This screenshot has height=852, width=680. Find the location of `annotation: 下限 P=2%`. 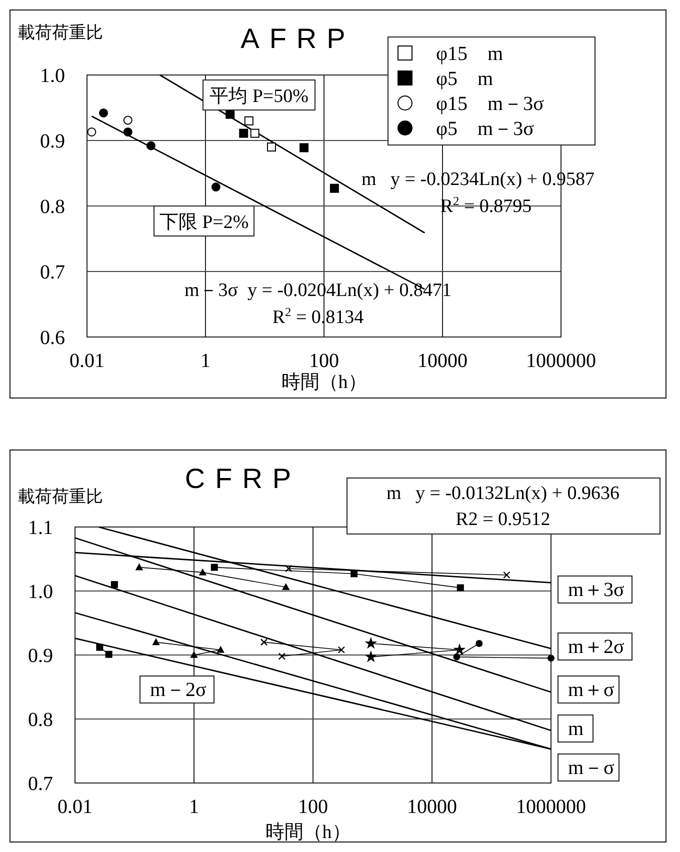

annotation: 下限 P=2% is located at coordinates (204, 222).